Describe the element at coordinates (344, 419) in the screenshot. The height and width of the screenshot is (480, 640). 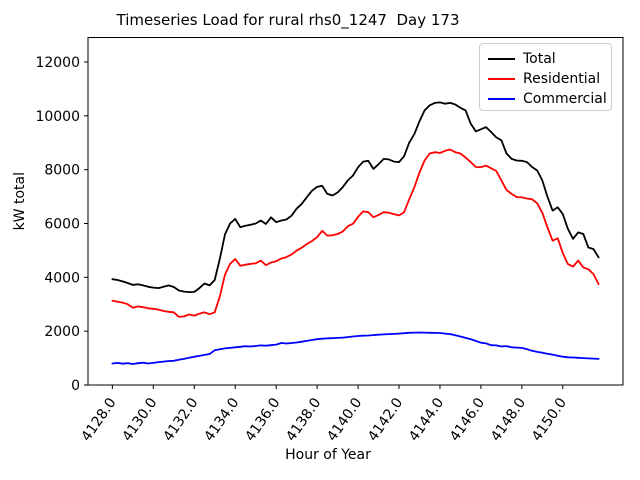
I see `svg-text: 4140.0` at that location.